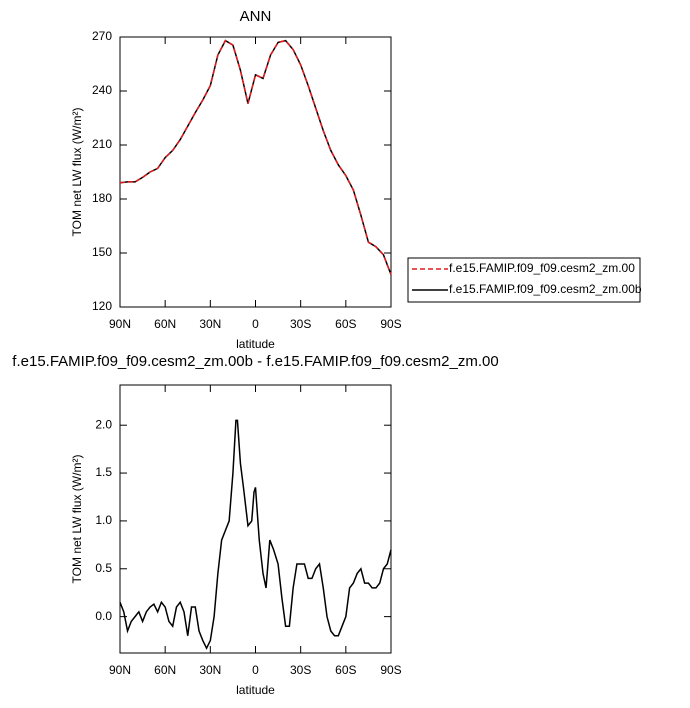  Describe the element at coordinates (103, 520) in the screenshot. I see `y-tick-label: 1.0` at that location.